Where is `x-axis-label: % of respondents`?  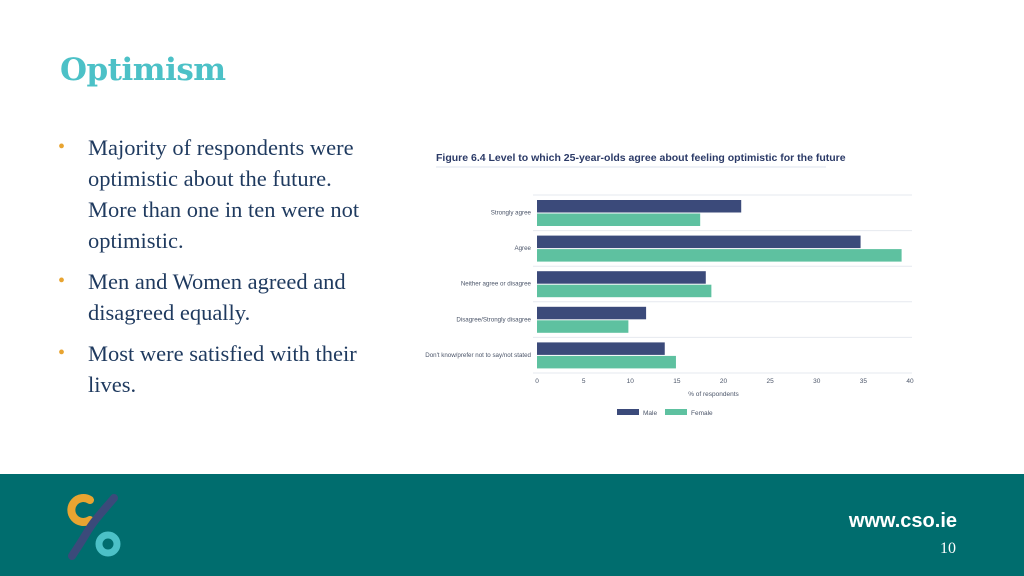 x-axis-label: % of respondents is located at coordinates (713, 394).